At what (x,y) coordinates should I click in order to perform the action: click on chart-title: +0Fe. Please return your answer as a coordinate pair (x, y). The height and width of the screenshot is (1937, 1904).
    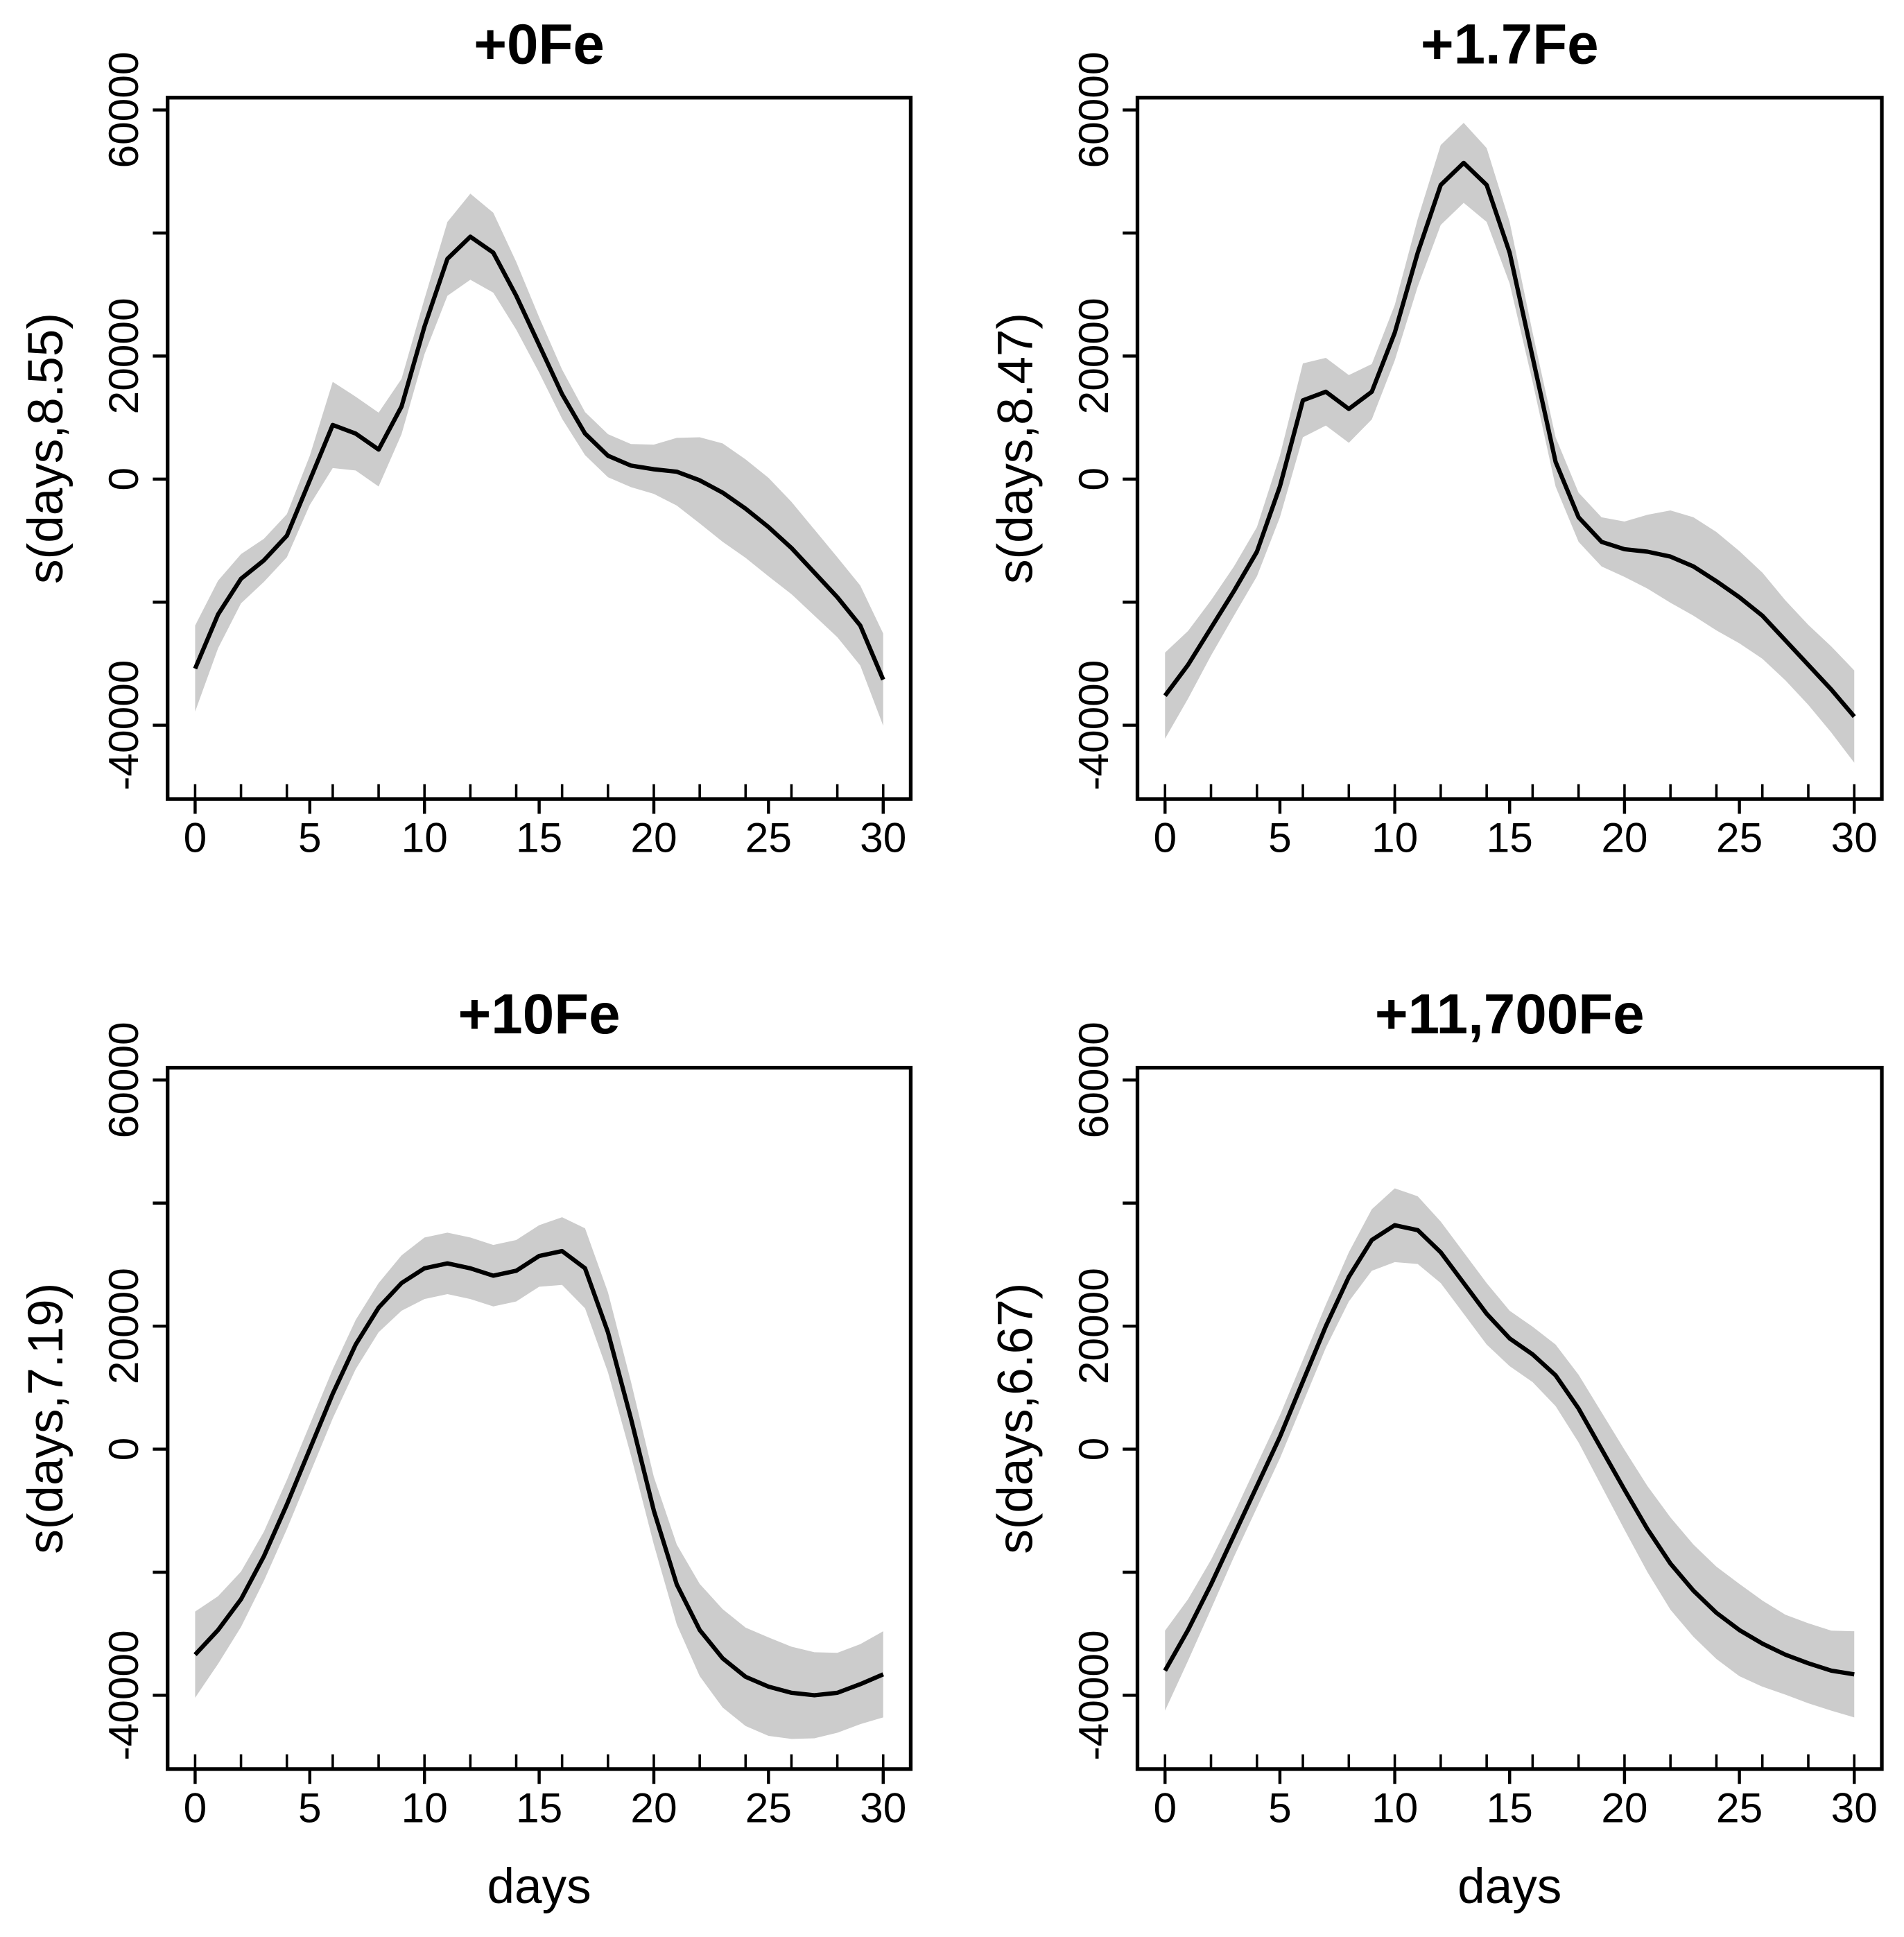
    Looking at the image, I should click on (539, 44).